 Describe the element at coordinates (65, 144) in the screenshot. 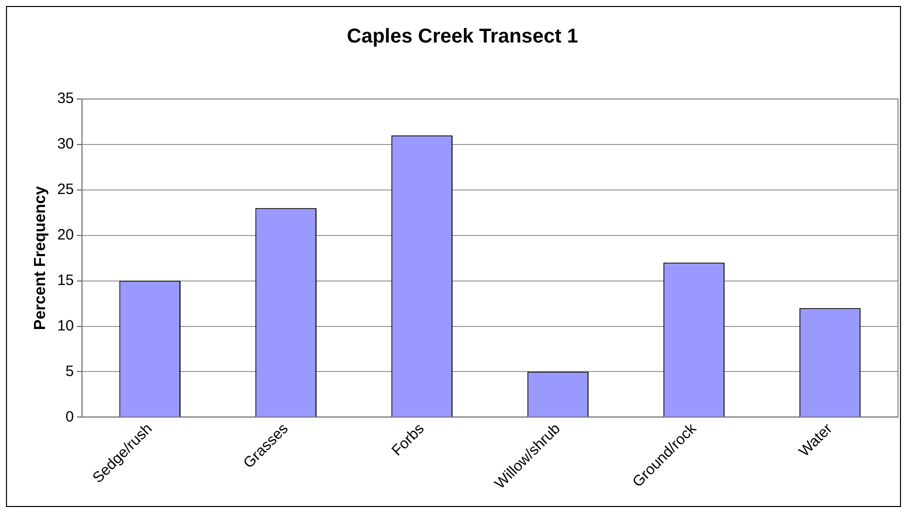

I see `y-tick-label: 30` at that location.